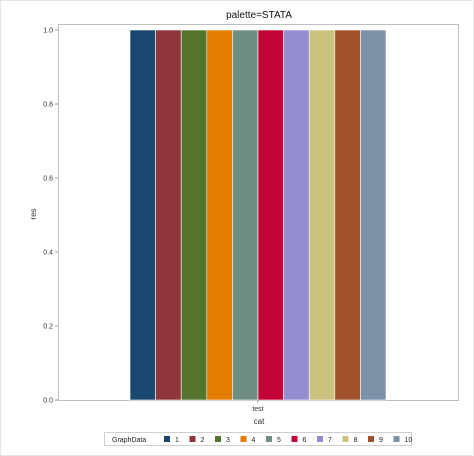 The width and height of the screenshot is (474, 456). Describe the element at coordinates (228, 440) in the screenshot. I see `legend-label-3: 3` at that location.